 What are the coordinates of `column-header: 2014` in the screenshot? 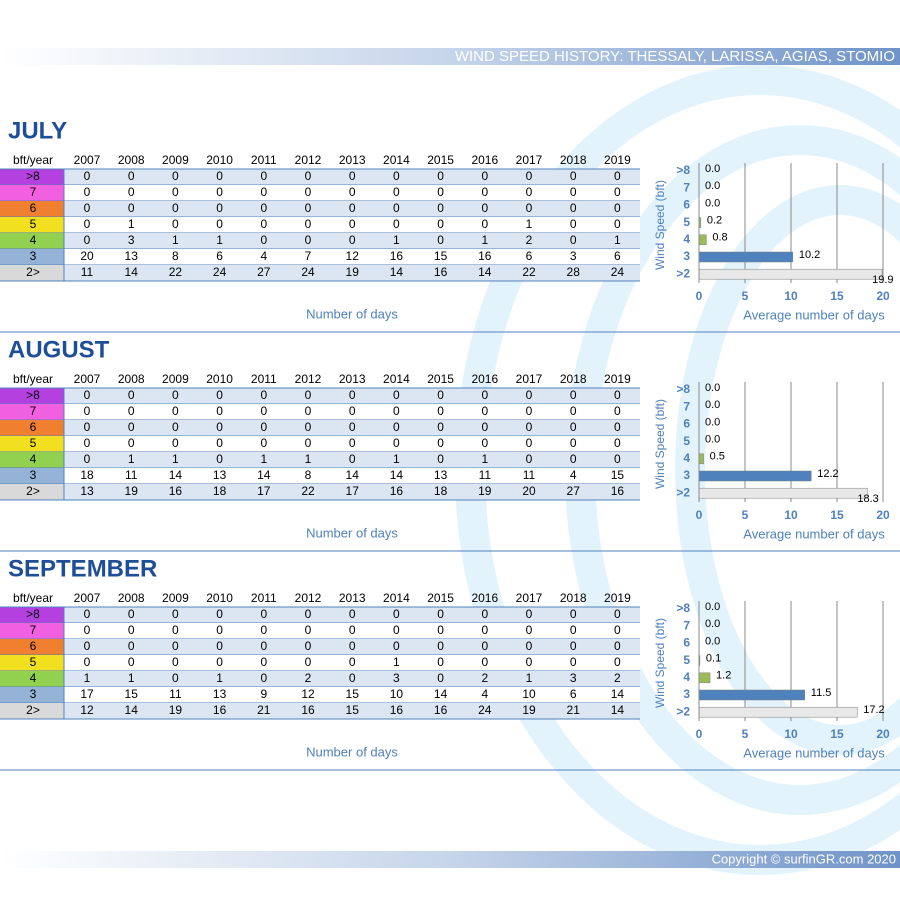 It's located at (396, 379).